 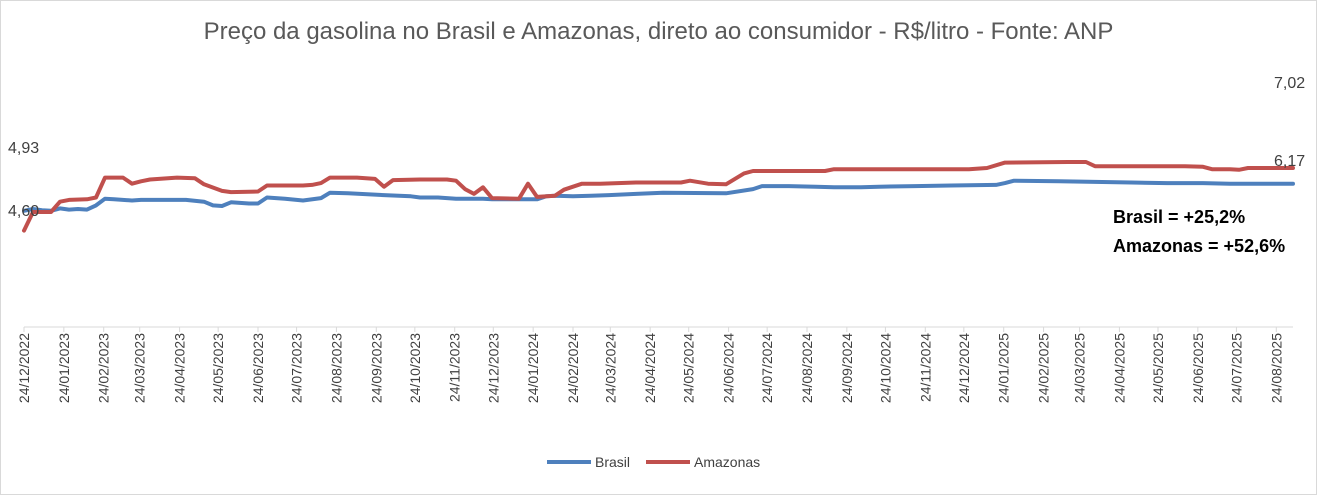 I want to click on legend-item-brasil: Brasil, so click(x=588, y=462).